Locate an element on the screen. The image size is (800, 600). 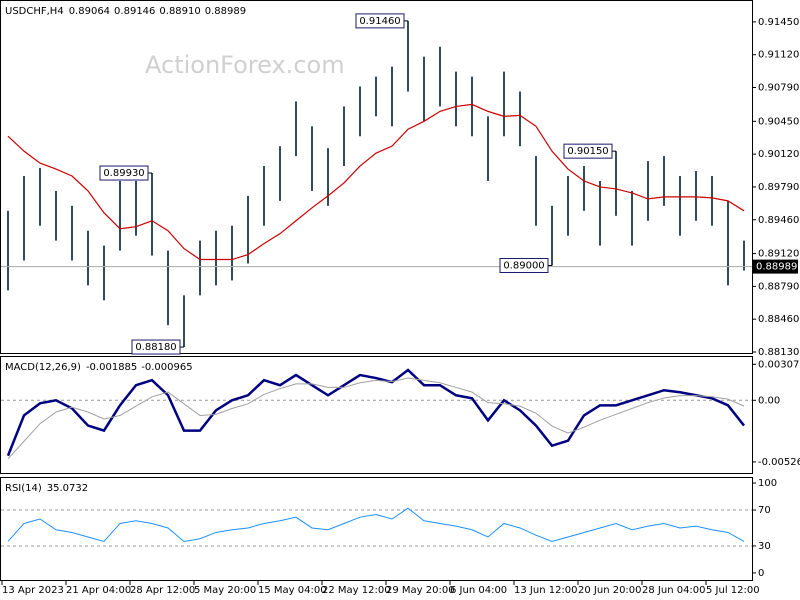
last-price-box is located at coordinates (775, 266).